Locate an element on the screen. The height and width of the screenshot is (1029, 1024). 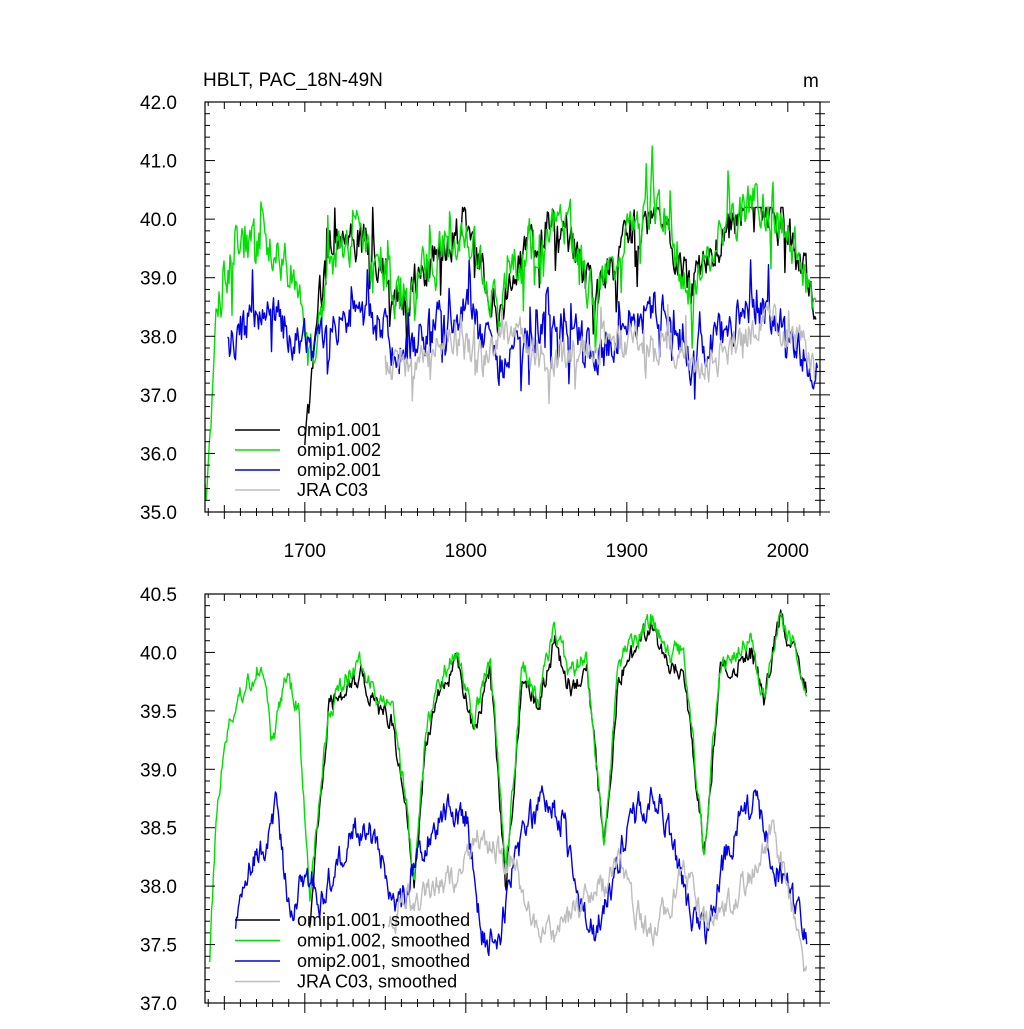
top-y-tick-label: 38.0 is located at coordinates (158, 337).